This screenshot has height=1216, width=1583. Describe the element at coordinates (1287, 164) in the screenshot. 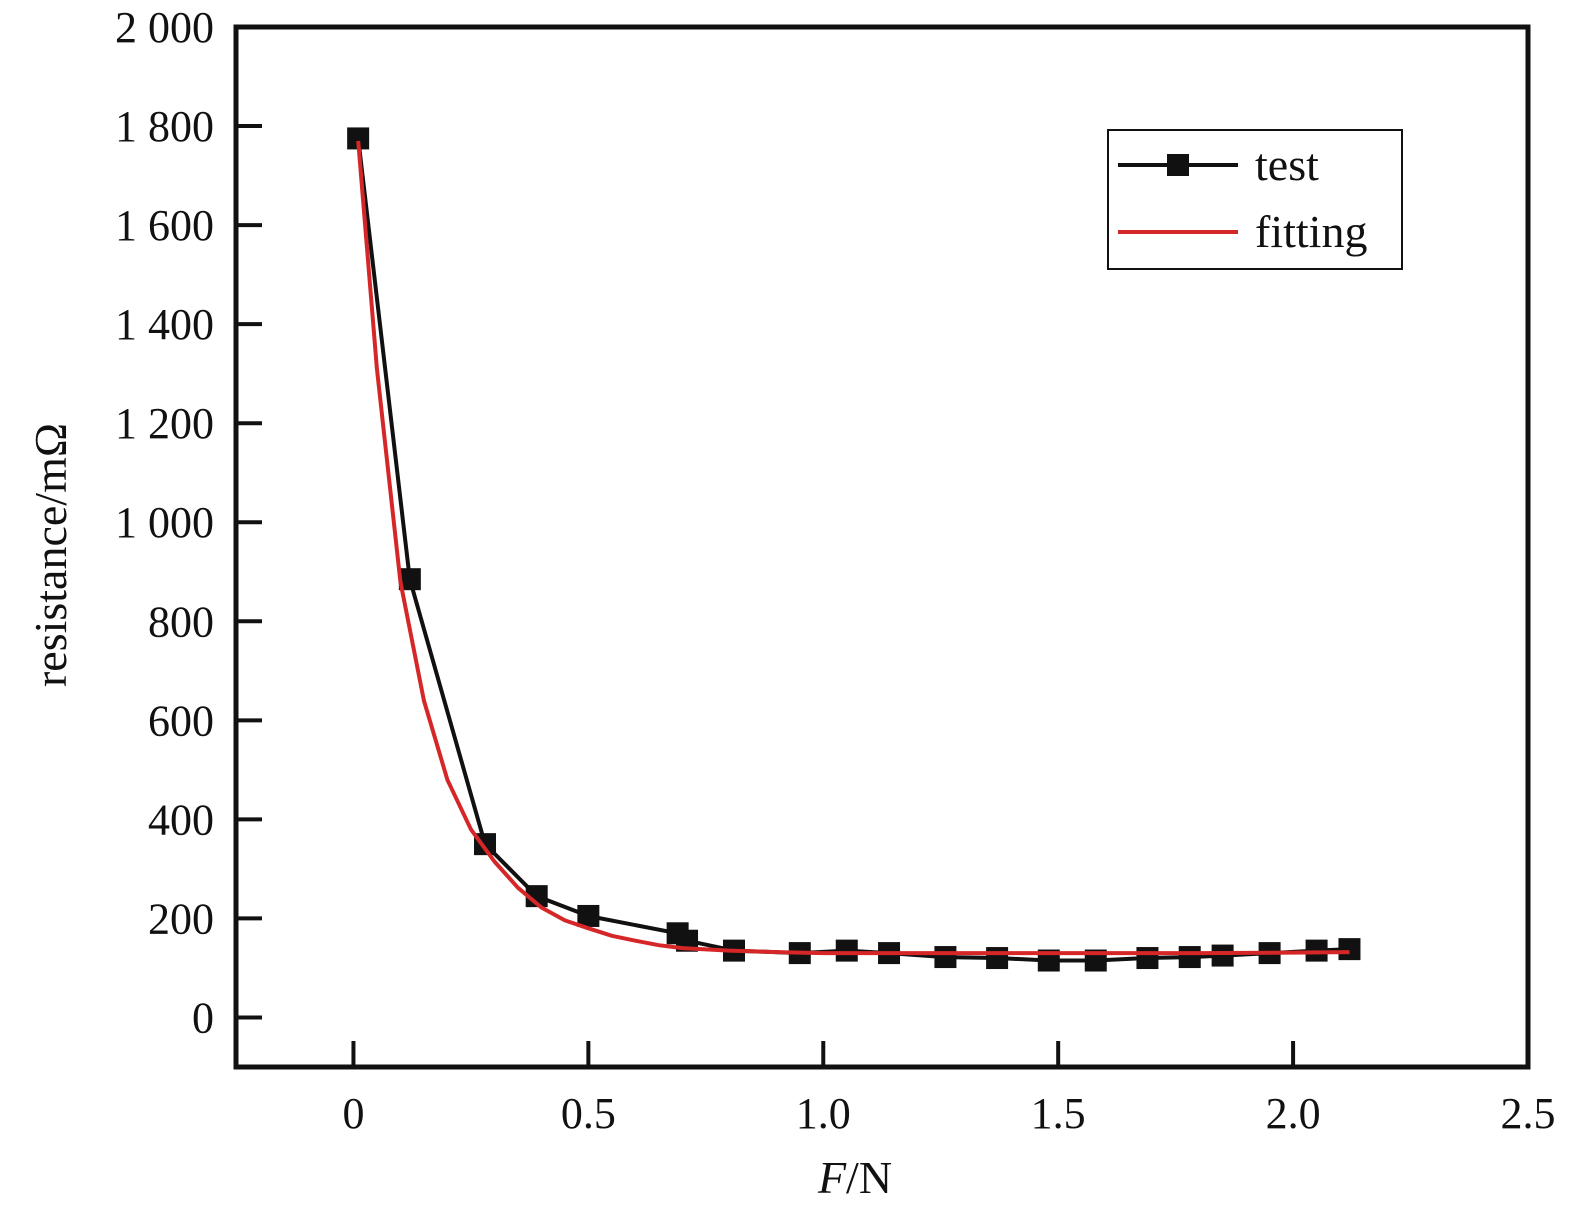

I see `legend-test-label: test` at that location.